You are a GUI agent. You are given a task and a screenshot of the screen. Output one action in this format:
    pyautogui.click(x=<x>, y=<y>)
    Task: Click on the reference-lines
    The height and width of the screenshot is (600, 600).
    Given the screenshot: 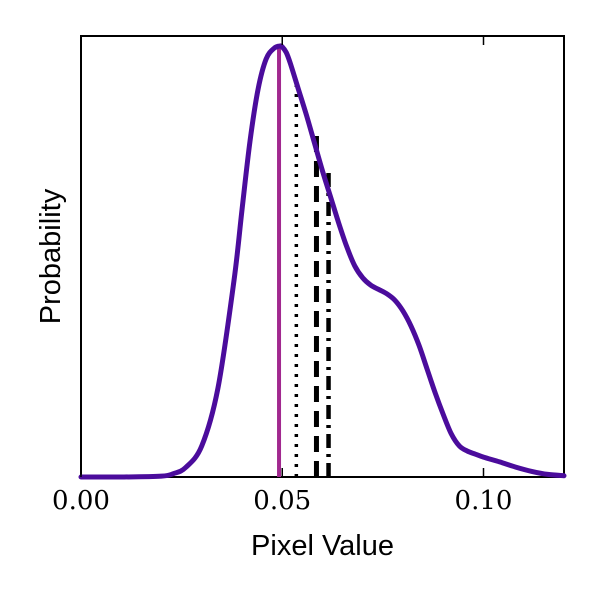 What is the action you would take?
    pyautogui.click(x=304, y=261)
    